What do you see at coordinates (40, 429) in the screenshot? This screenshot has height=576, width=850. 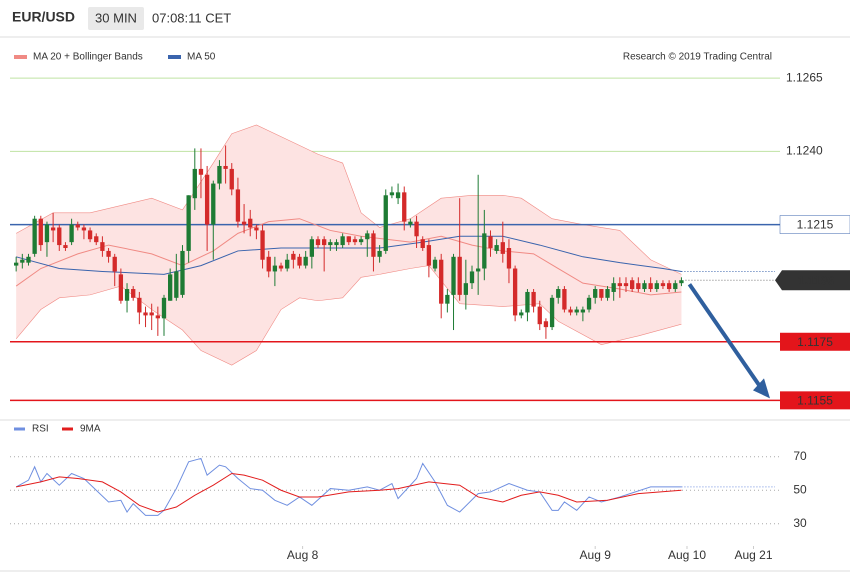 I see `legend-label: RSI` at bounding box center [40, 429].